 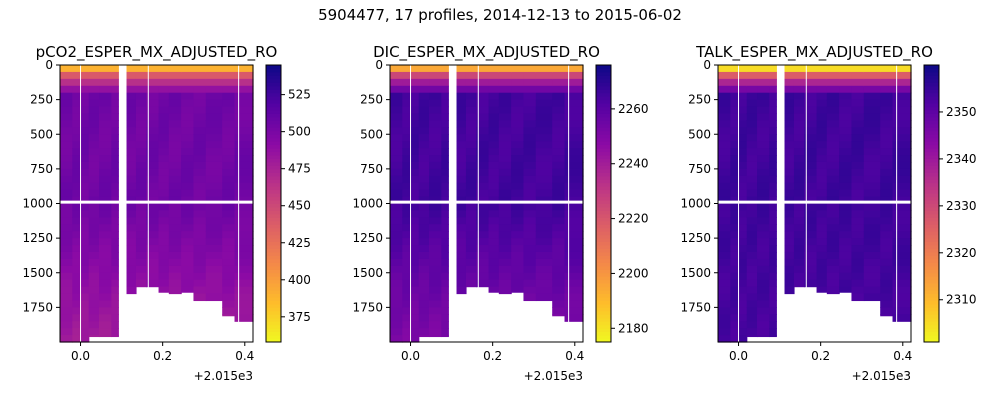 I want to click on y-tick-label: 750, so click(x=371, y=169).